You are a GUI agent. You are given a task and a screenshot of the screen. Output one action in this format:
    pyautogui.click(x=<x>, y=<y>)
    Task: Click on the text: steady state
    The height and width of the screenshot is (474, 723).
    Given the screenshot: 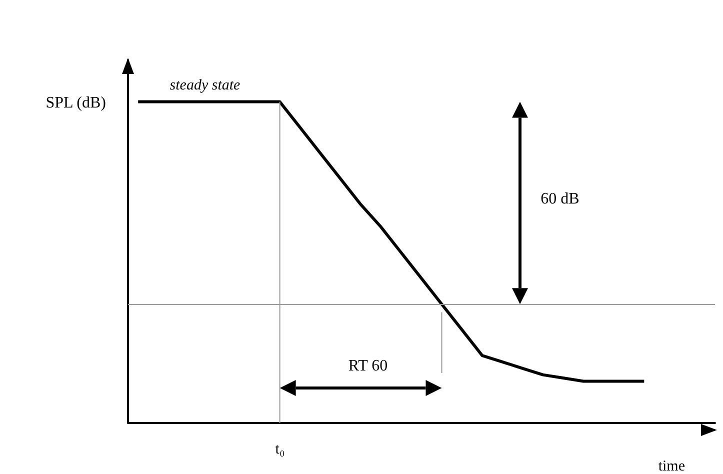 What is the action you would take?
    pyautogui.click(x=205, y=85)
    